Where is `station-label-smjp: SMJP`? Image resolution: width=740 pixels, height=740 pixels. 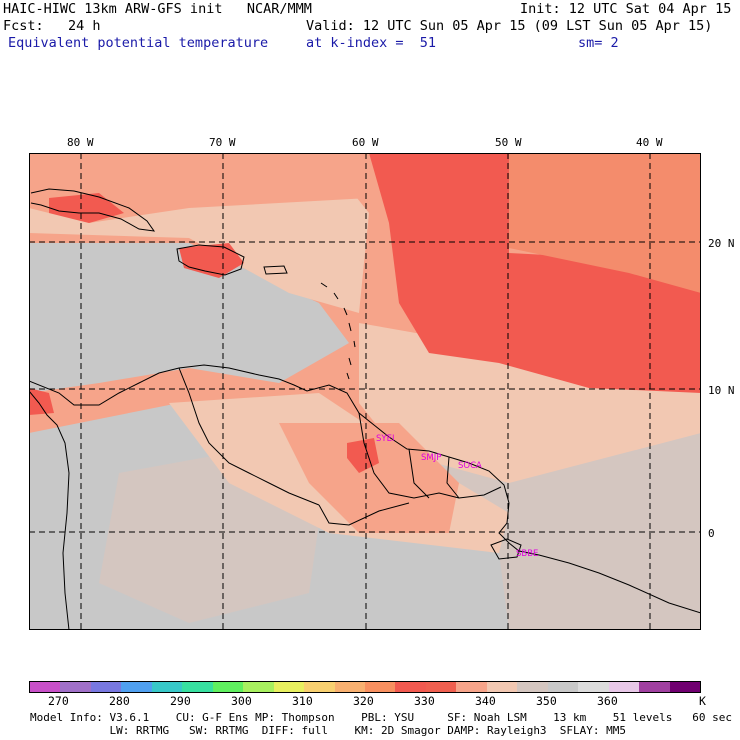
station-label-smjp: SMJP is located at coordinates (431, 458).